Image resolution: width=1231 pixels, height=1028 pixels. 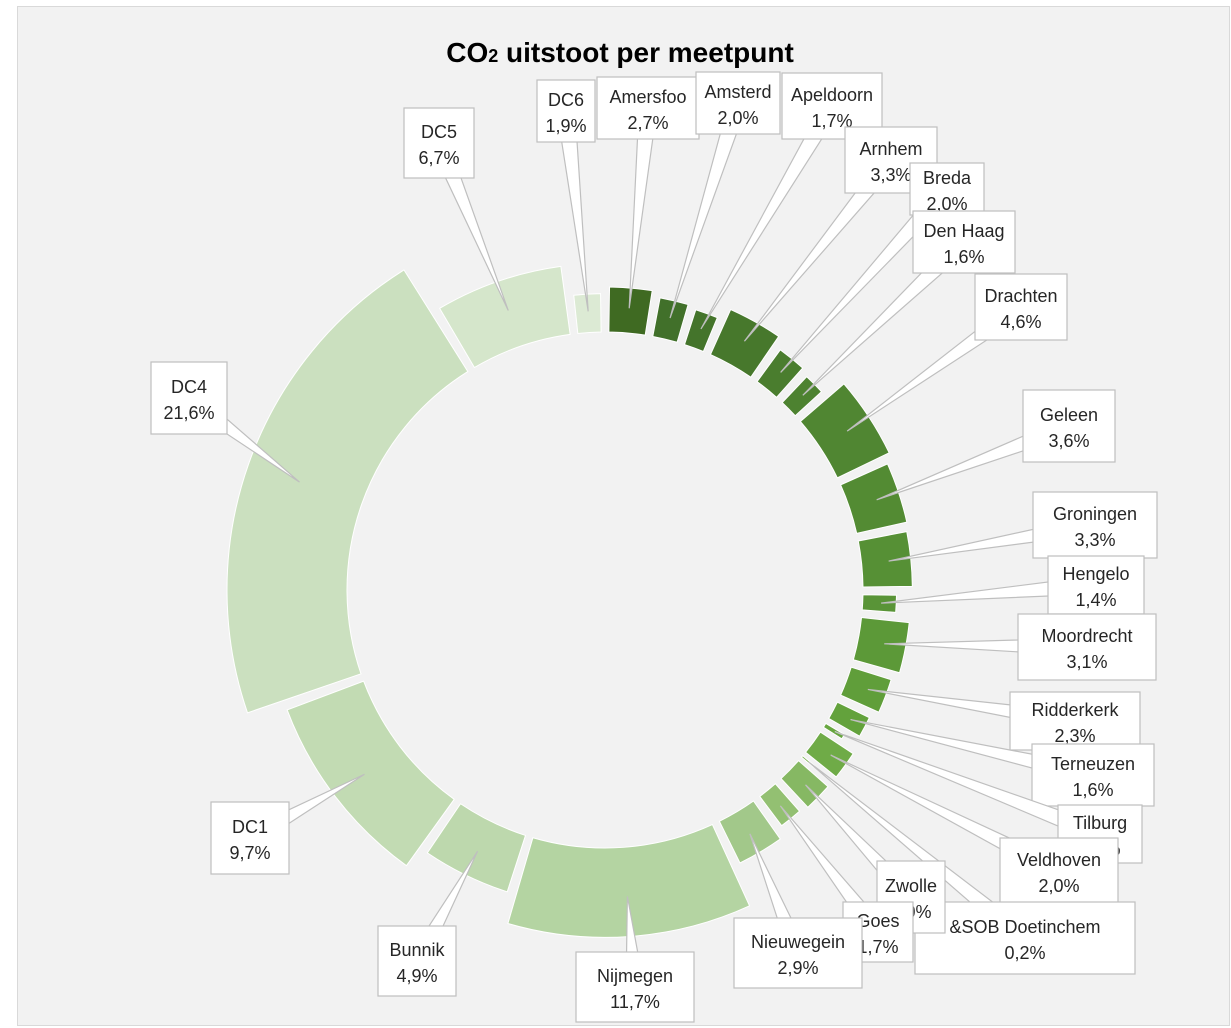 What do you see at coordinates (635, 1002) in the screenshot?
I see `label-percent: 11,7%` at bounding box center [635, 1002].